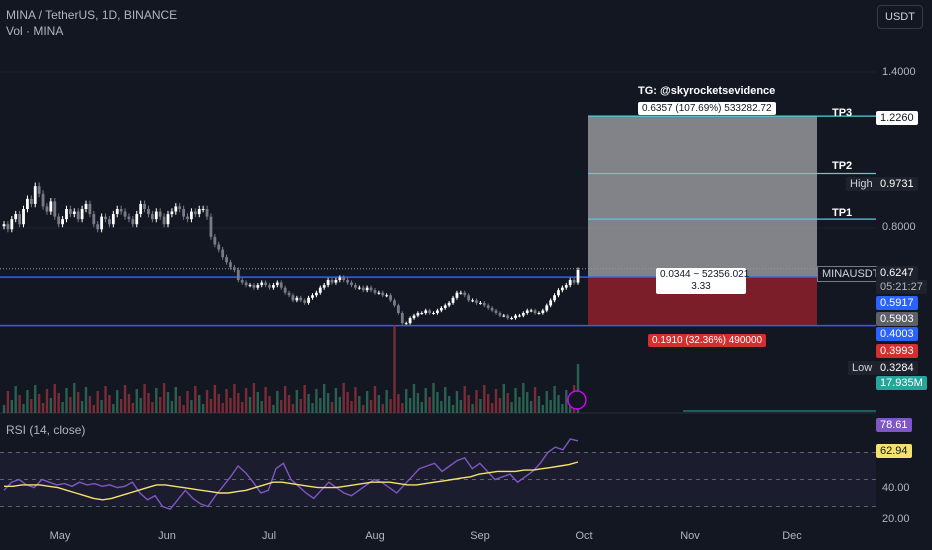  I want to click on gray-price-tag: 0.5903, so click(897, 319).